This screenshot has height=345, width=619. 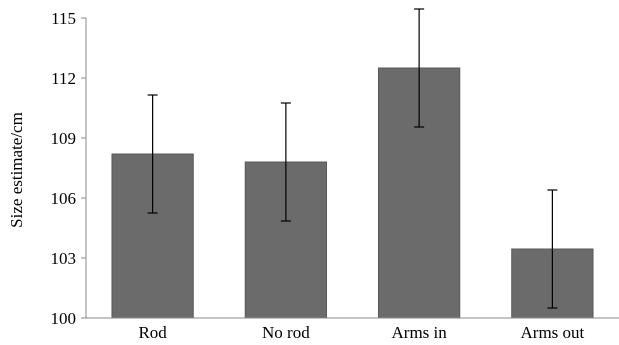 What do you see at coordinates (152, 154) in the screenshot?
I see `error-bar-rod` at bounding box center [152, 154].